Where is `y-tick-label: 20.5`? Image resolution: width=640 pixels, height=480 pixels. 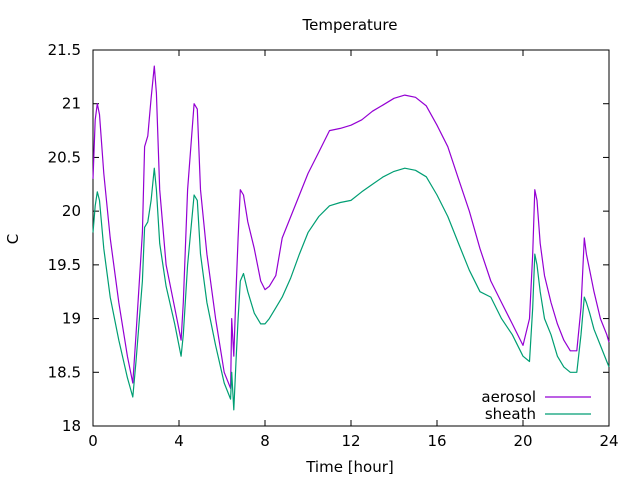
y-tick-label: 20.5 is located at coordinates (64, 157).